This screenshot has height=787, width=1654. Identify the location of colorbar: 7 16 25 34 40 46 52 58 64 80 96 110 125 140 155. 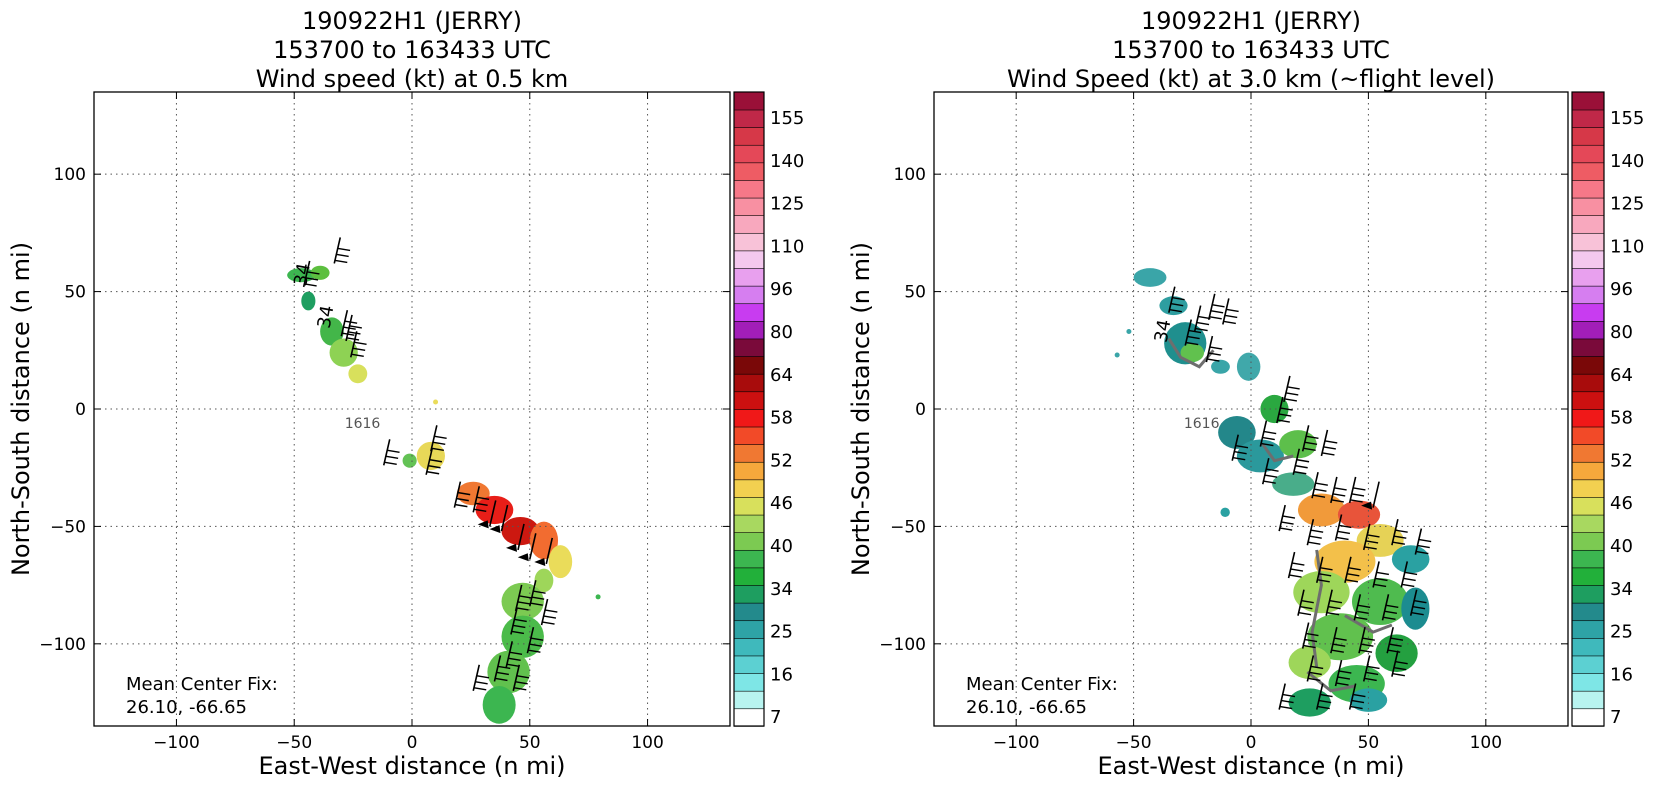
(1607, 409).